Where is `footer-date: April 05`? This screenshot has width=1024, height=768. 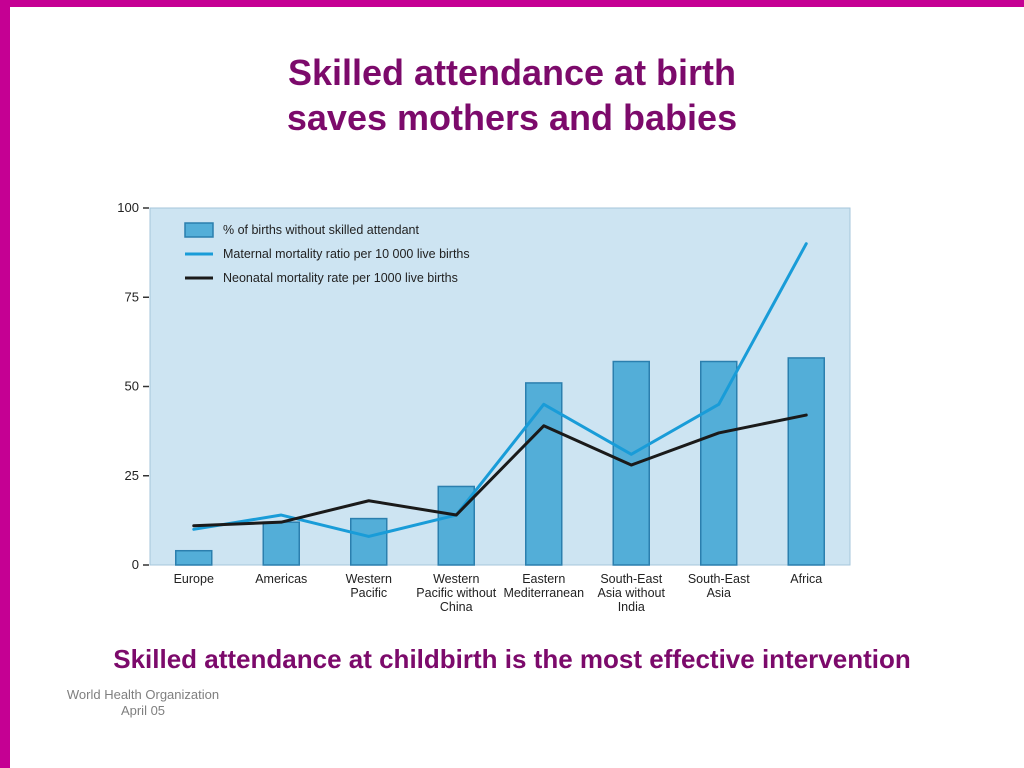 footer-date: April 05 is located at coordinates (143, 710).